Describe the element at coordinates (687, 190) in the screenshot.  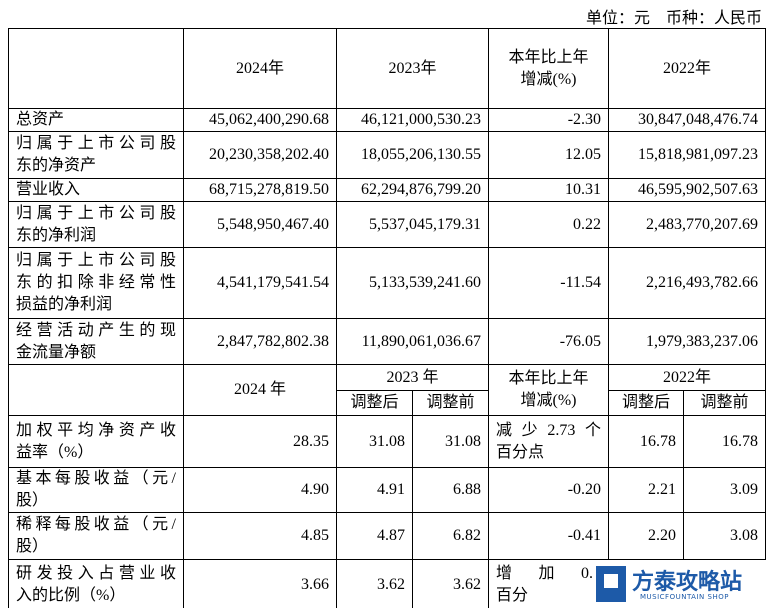
I see `table-cell: 46,595,902,507.63` at that location.